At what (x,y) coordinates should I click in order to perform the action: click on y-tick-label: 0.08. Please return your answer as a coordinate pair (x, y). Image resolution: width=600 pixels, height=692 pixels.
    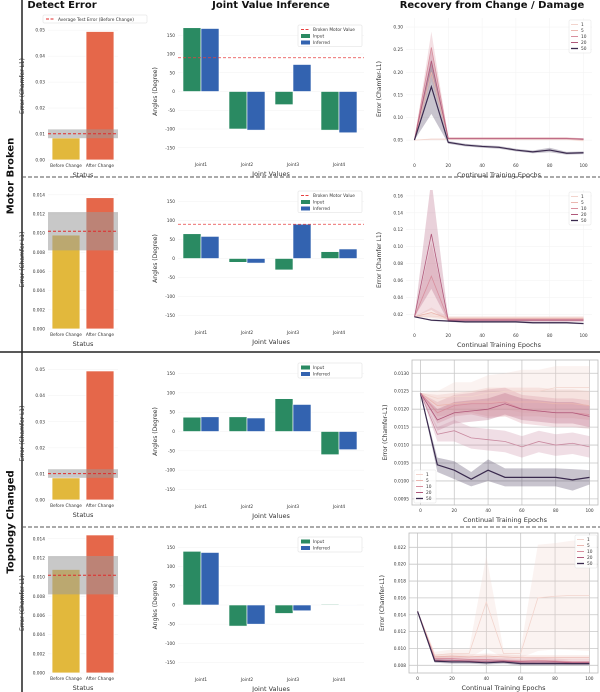
    Looking at the image, I should click on (398, 264).